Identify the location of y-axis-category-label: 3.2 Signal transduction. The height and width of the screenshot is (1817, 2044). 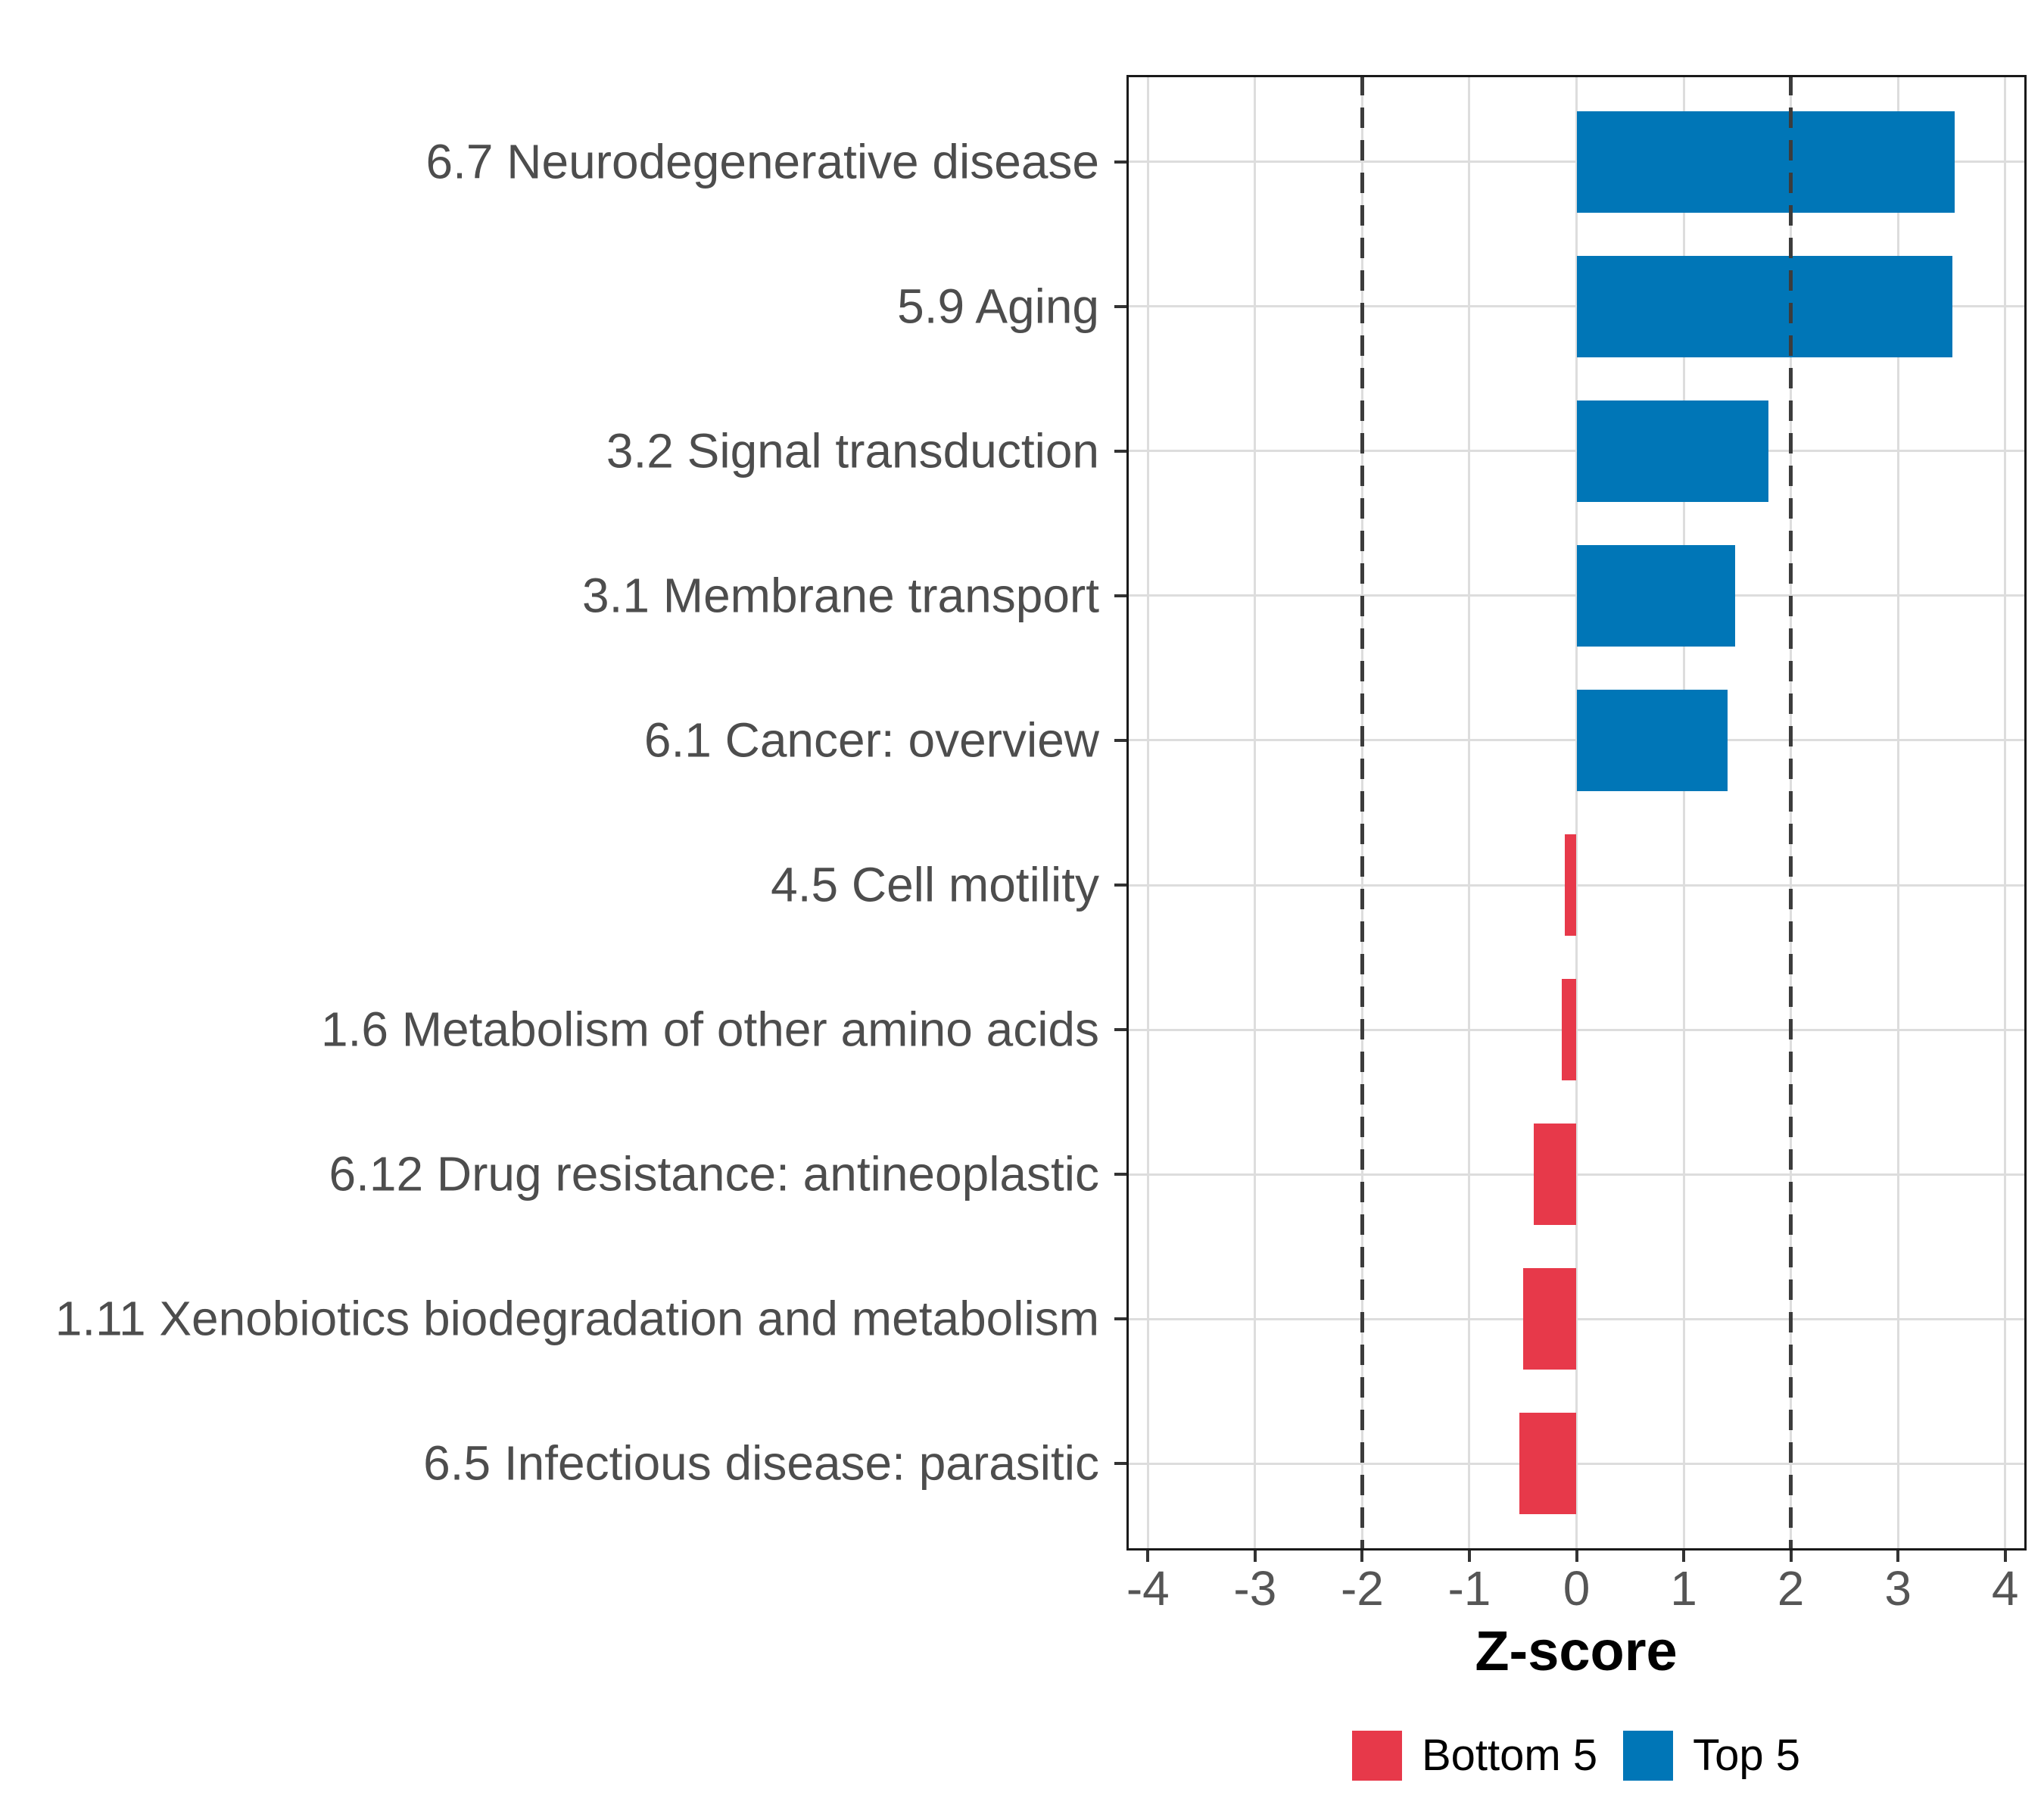
(852, 450).